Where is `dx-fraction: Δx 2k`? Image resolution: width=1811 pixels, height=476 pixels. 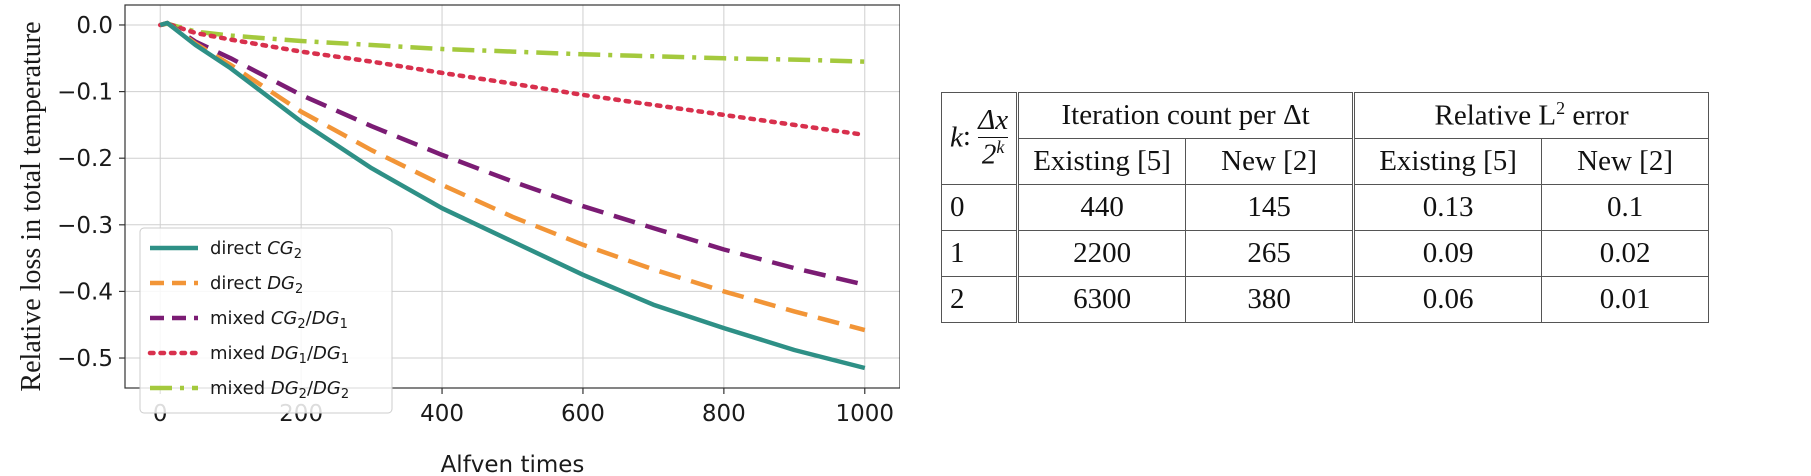 dx-fraction: Δx 2k is located at coordinates (993, 137).